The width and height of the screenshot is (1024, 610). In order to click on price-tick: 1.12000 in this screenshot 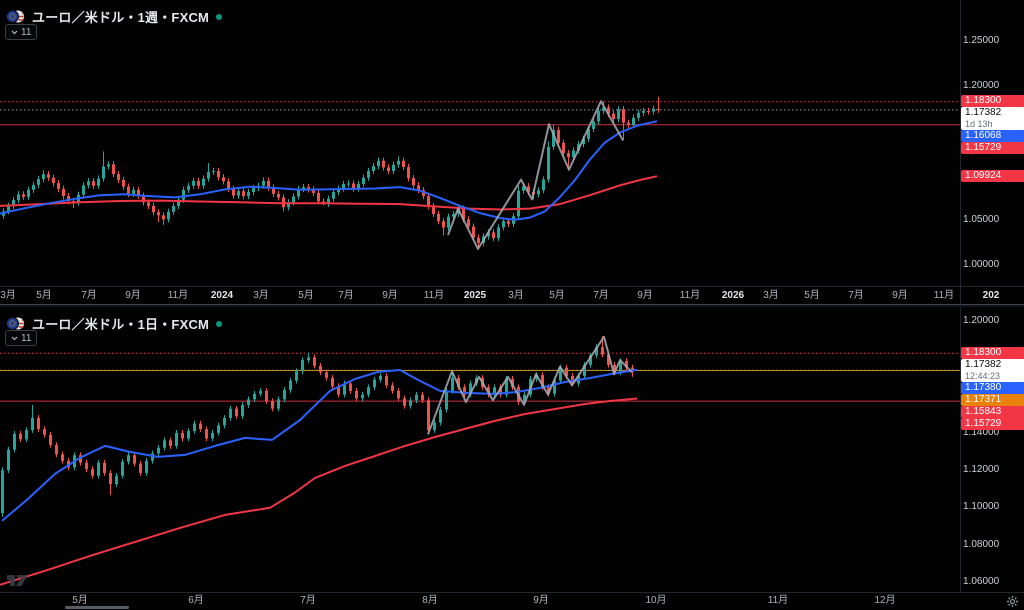, I will do `click(981, 470)`.